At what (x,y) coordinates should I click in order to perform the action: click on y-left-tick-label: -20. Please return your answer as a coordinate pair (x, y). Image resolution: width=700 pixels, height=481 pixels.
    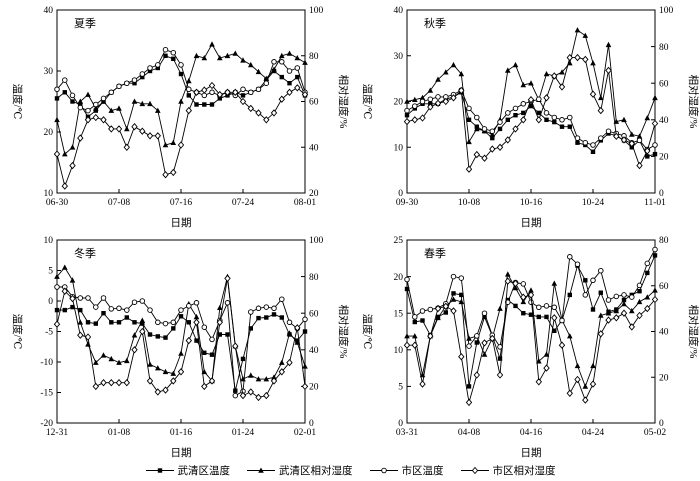
    Looking at the image, I should click on (46, 424).